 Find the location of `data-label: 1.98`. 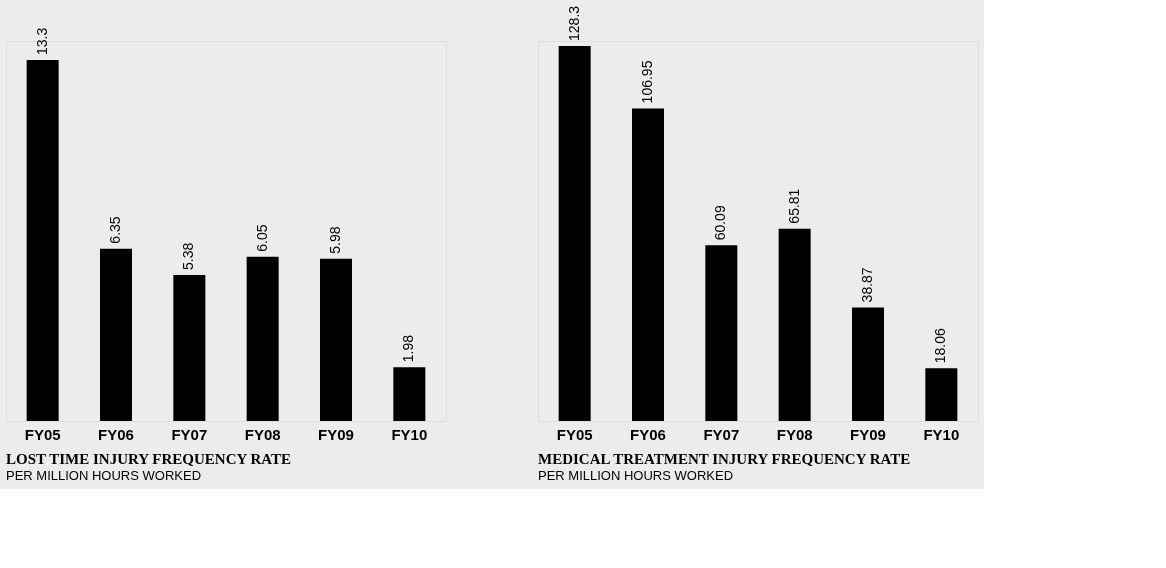

data-label: 1.98 is located at coordinates (408, 348).